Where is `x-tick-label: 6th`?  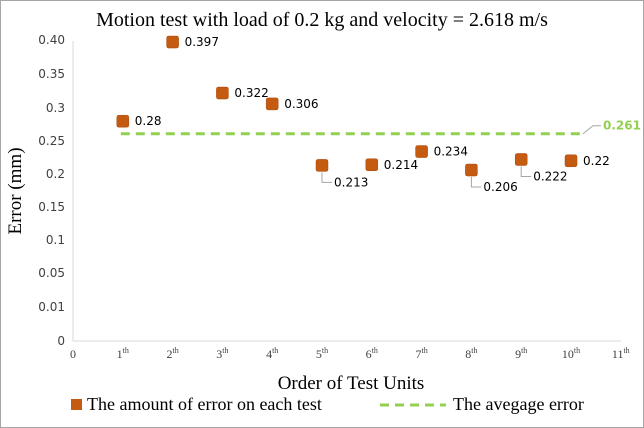
x-tick-label: 6th is located at coordinates (372, 353).